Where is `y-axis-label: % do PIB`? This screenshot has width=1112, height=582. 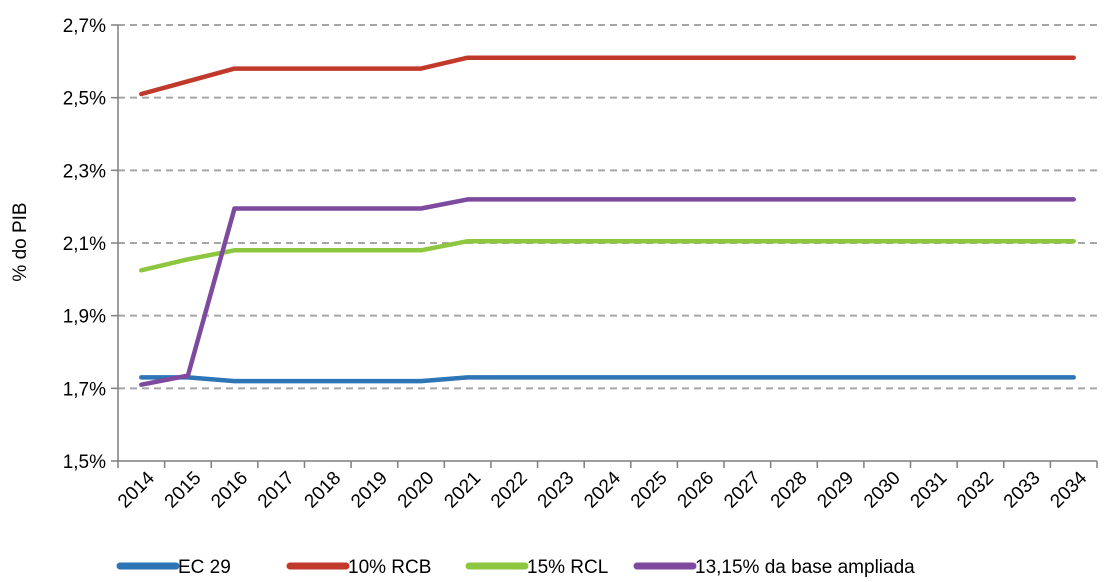
y-axis-label: % do PIB is located at coordinates (20, 241).